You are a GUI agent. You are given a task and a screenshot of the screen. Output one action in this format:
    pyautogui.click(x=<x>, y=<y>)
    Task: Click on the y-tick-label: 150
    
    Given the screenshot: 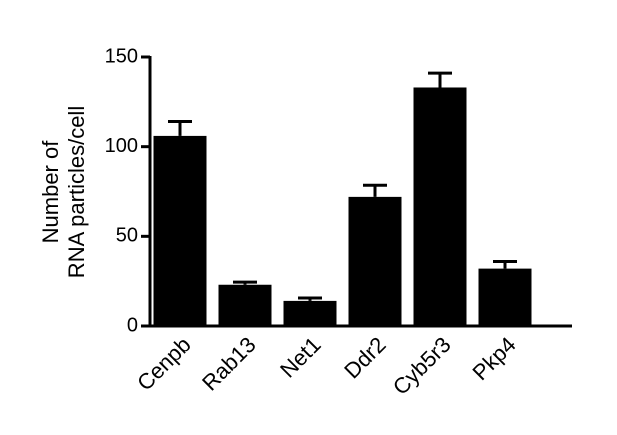 What is the action you would take?
    pyautogui.click(x=121, y=56)
    